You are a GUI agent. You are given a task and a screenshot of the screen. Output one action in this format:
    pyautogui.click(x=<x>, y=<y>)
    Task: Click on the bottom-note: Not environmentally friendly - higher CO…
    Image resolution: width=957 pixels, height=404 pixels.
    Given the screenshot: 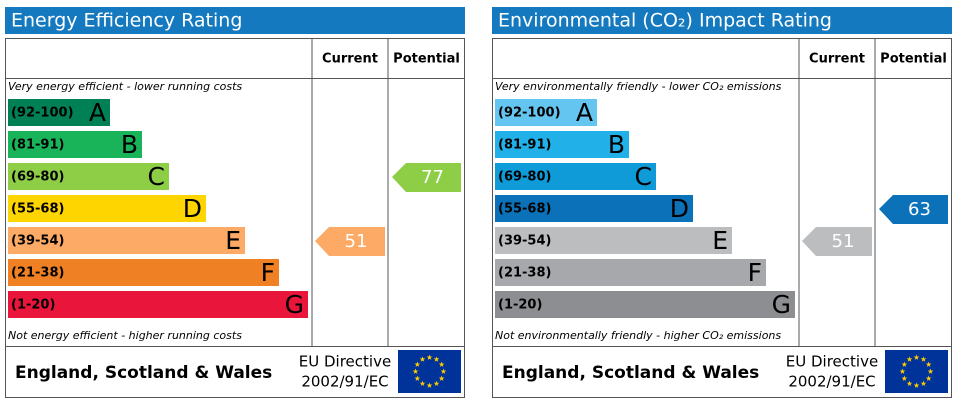 What is the action you would take?
    pyautogui.click(x=638, y=335)
    